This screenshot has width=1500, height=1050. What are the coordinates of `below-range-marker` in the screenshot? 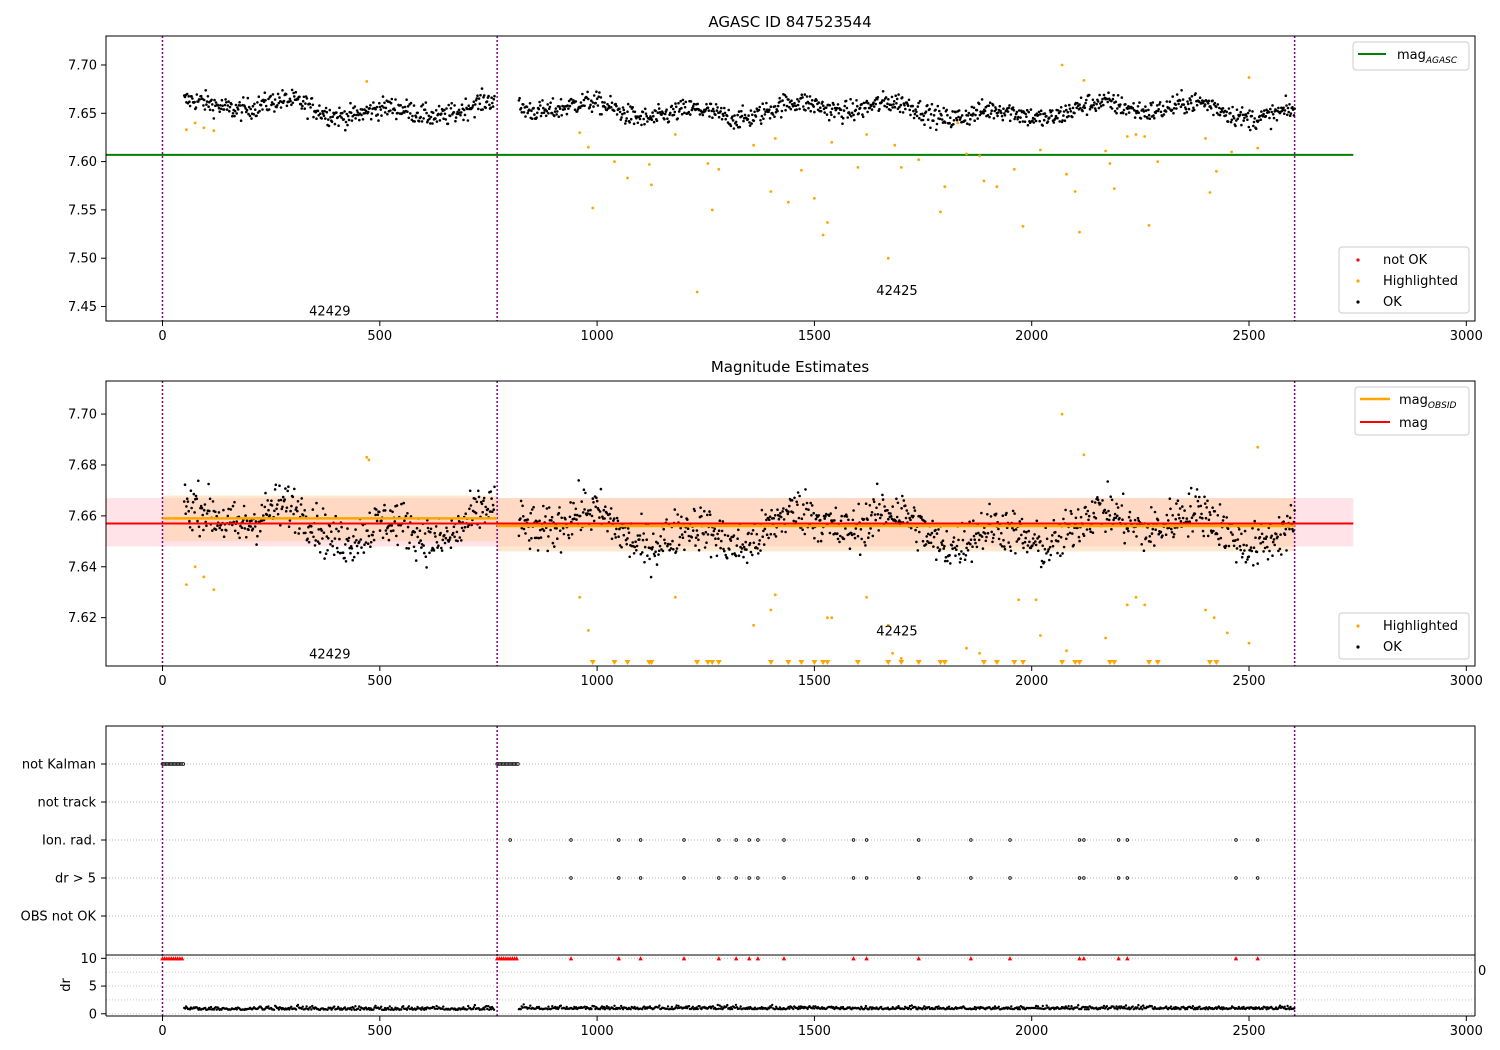 It's located at (592, 662).